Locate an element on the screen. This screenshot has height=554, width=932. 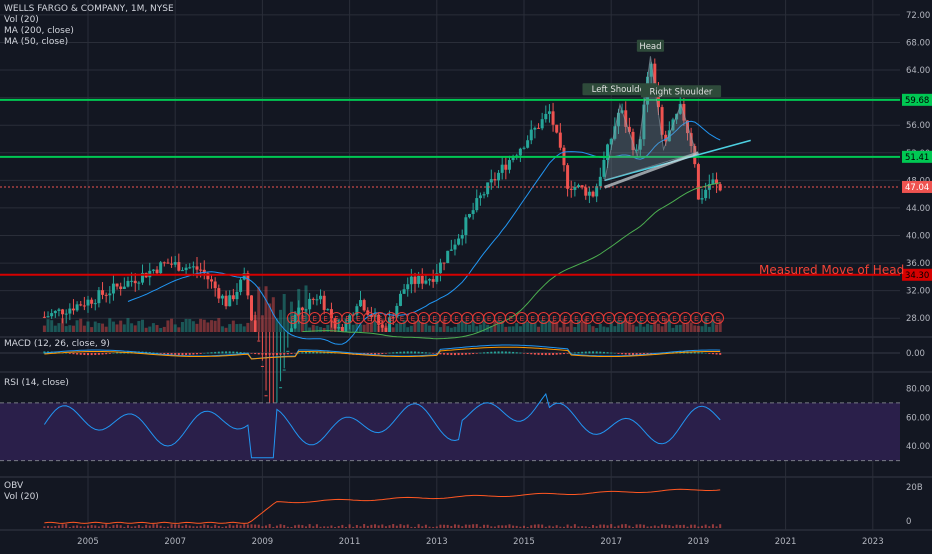
level-price-label: 51.41 is located at coordinates (917, 158).